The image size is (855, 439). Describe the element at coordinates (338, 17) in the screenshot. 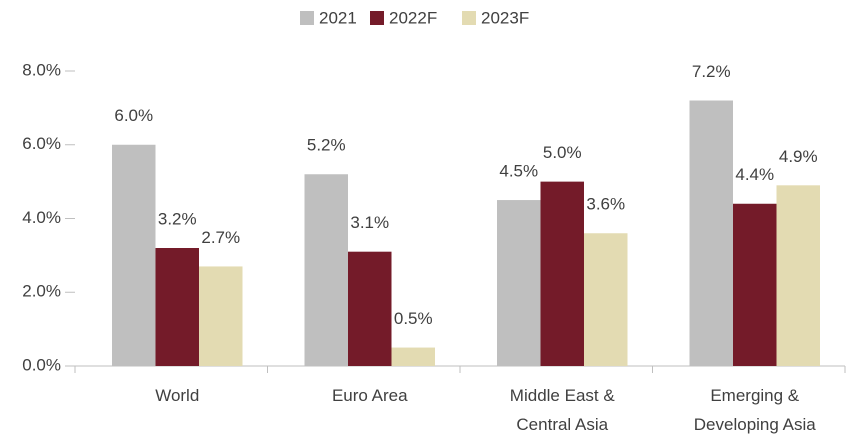

I see `legend-label: 2021` at that location.